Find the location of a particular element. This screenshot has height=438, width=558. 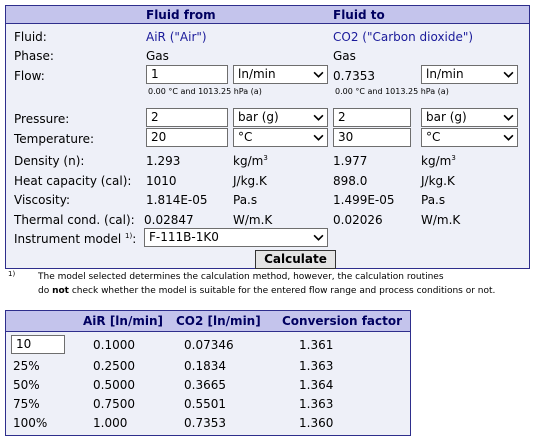

density-to-unit: kg/m3 is located at coordinates (438, 161).